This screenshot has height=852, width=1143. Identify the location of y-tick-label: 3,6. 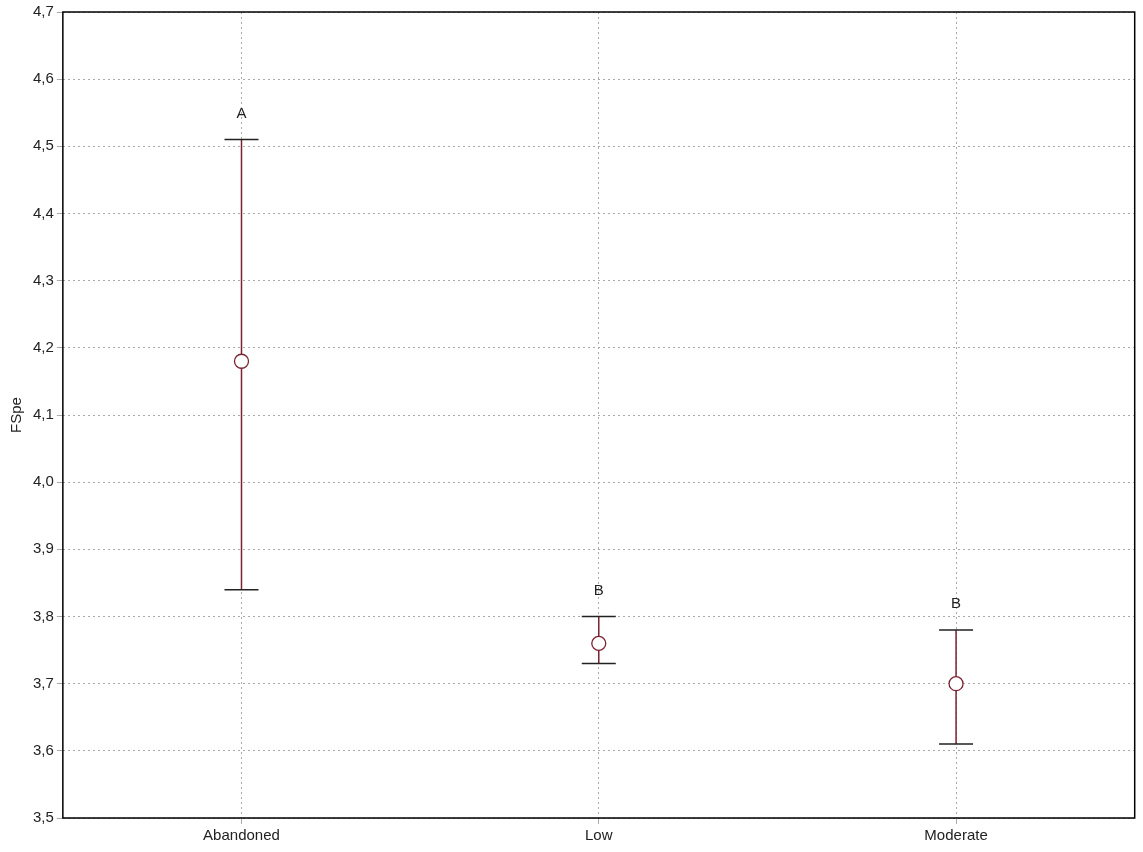
(43, 749).